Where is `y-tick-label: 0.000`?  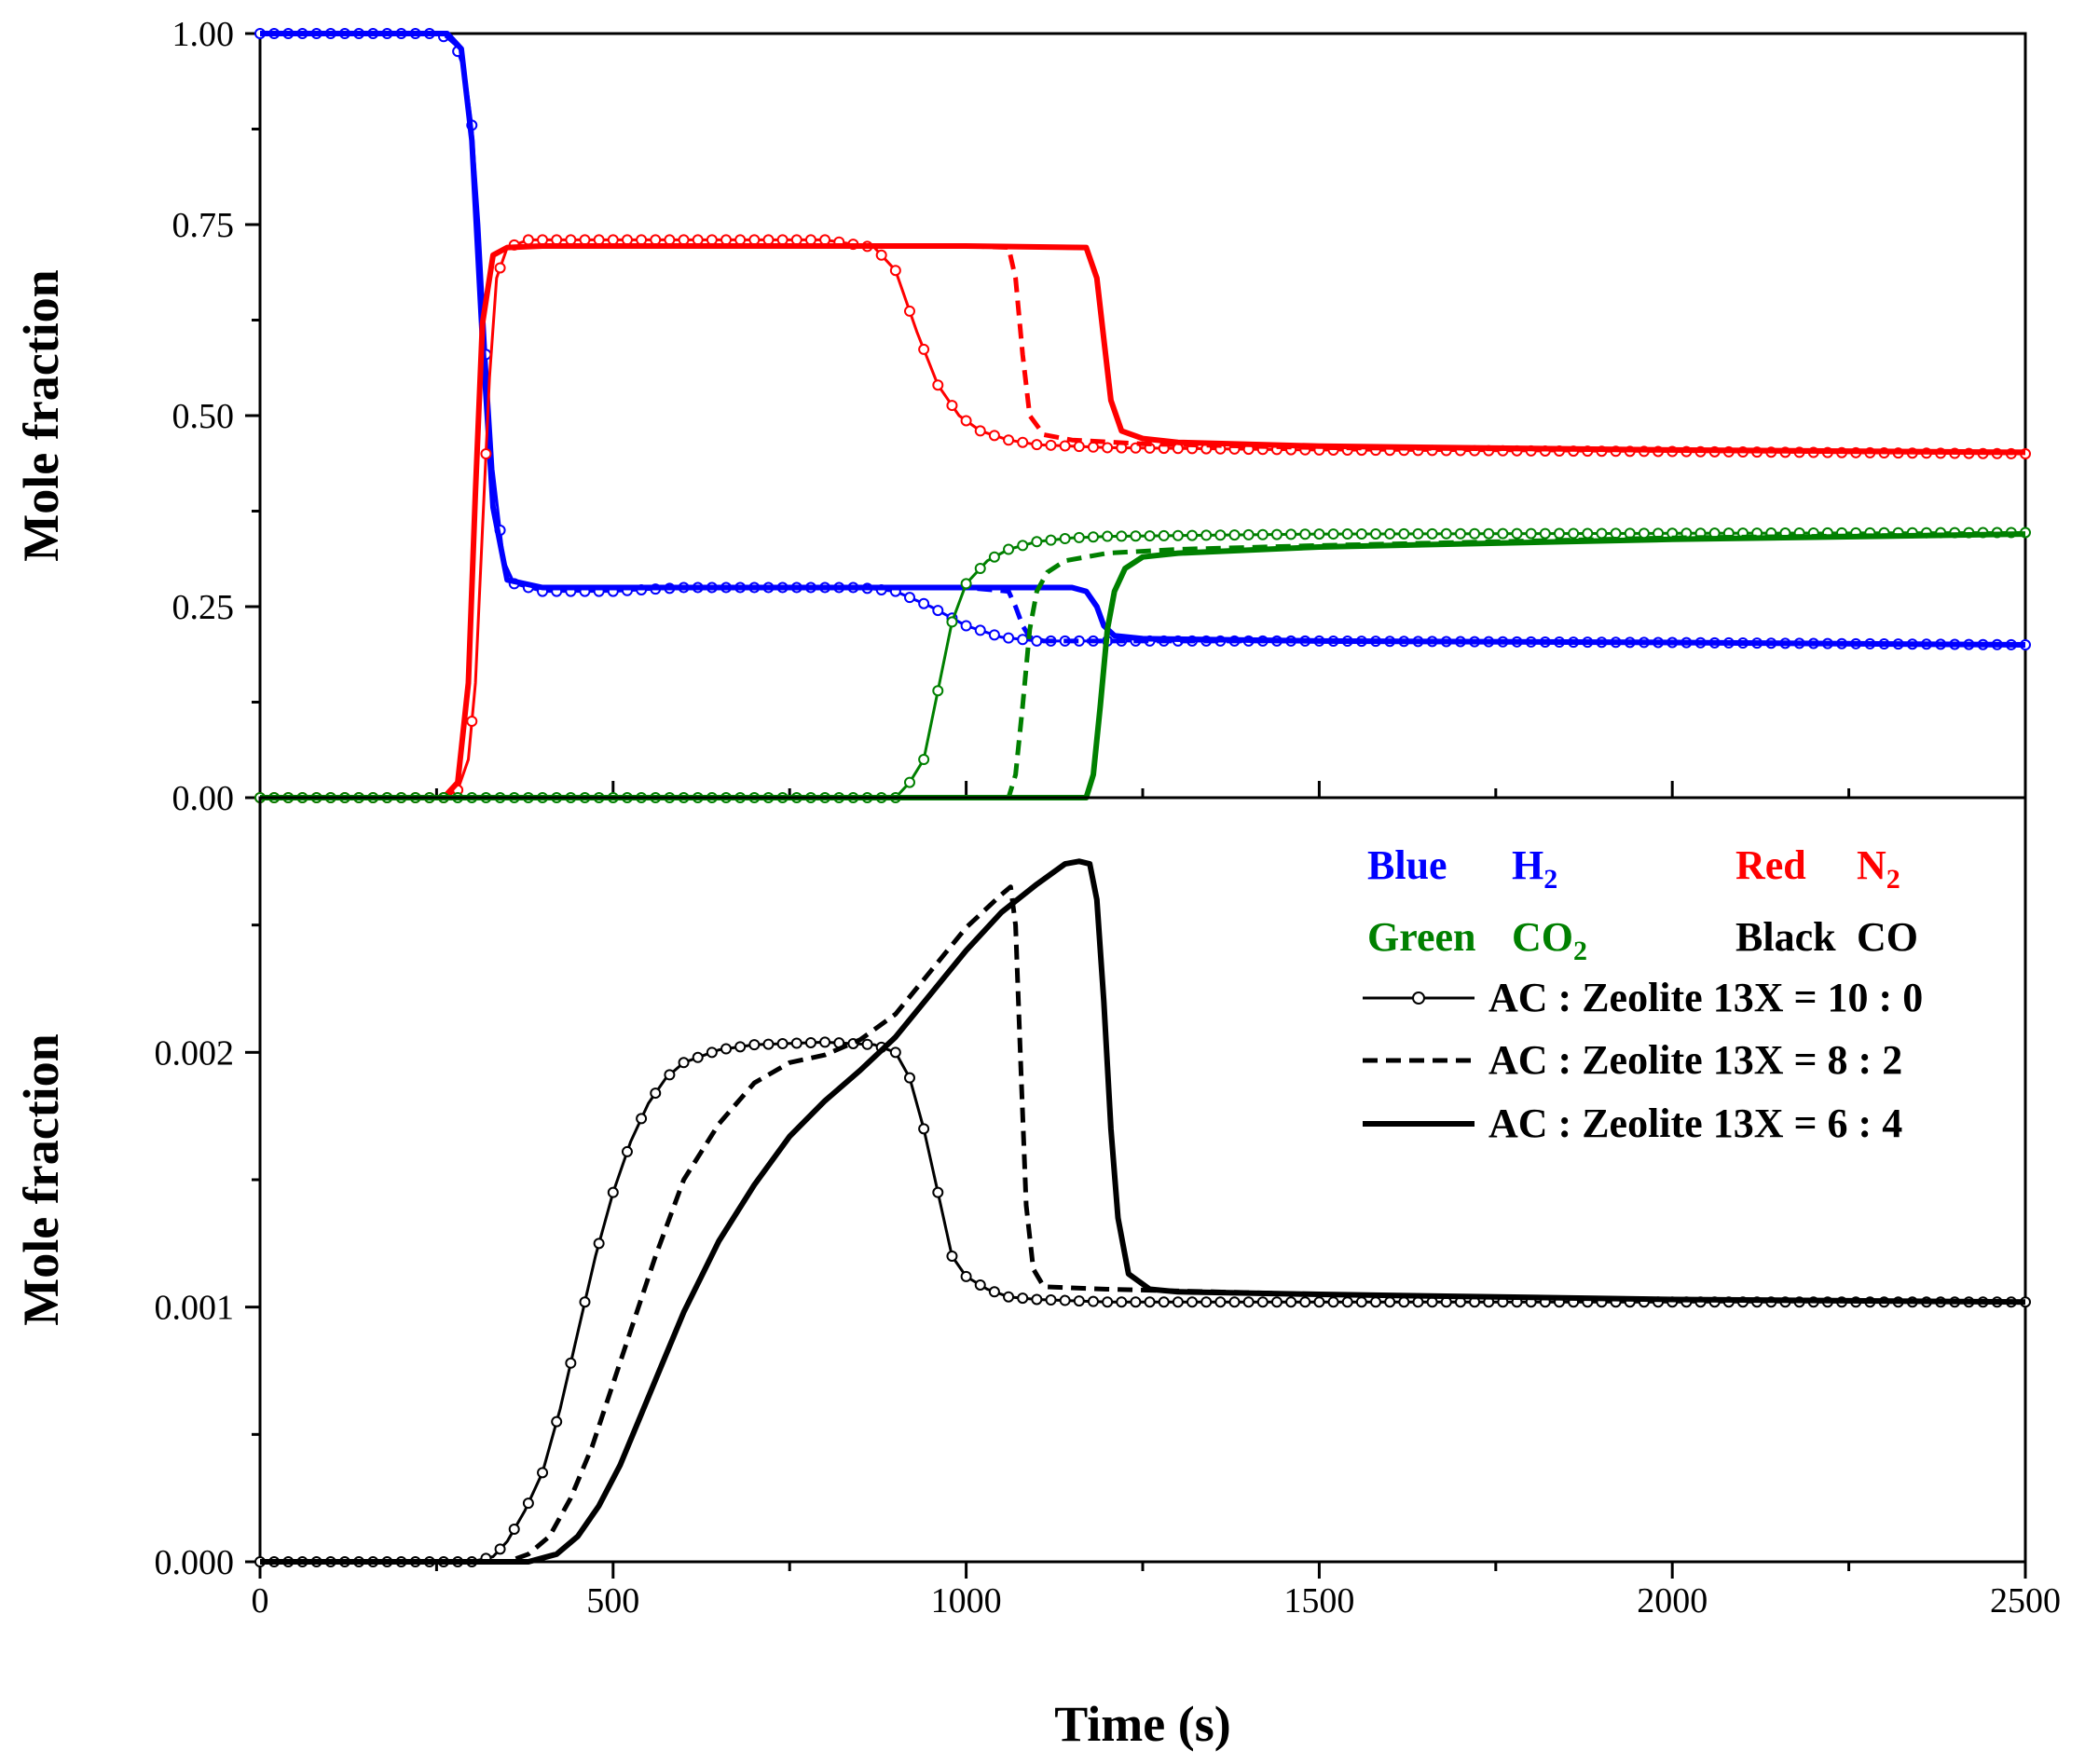 y-tick-label: 0.000 is located at coordinates (195, 1563).